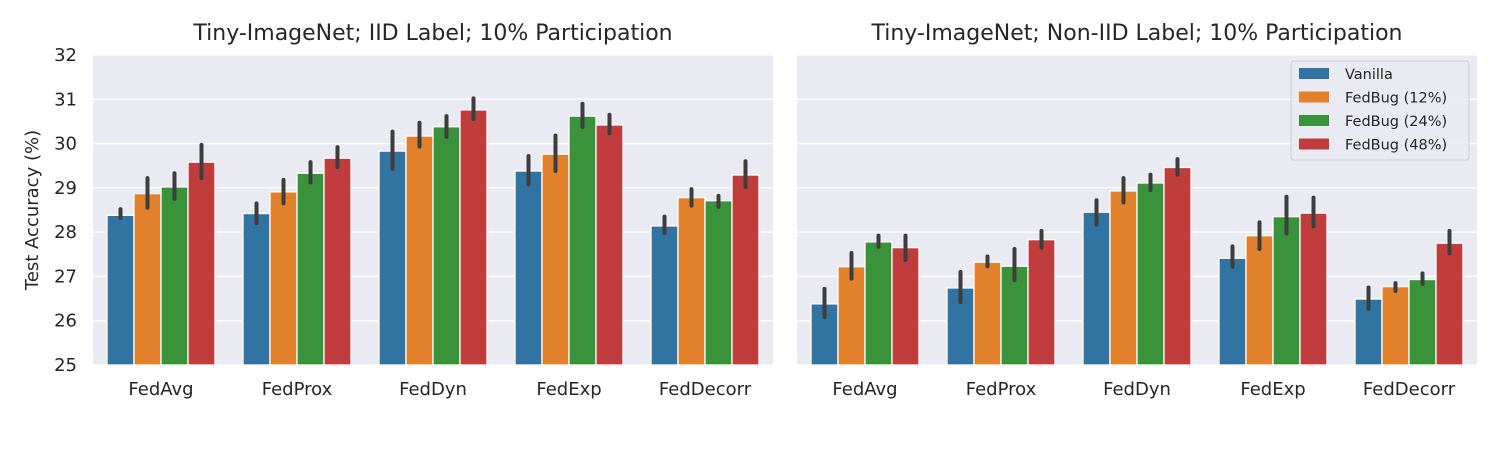  I want to click on y-tick-label: 28, so click(65, 232).